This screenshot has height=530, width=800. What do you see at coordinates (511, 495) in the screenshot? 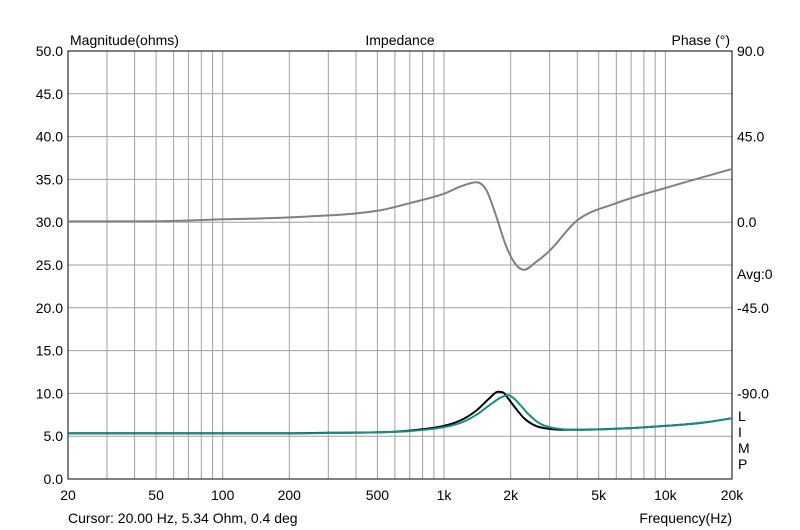
I see `x-tick-label: 2k` at bounding box center [511, 495].